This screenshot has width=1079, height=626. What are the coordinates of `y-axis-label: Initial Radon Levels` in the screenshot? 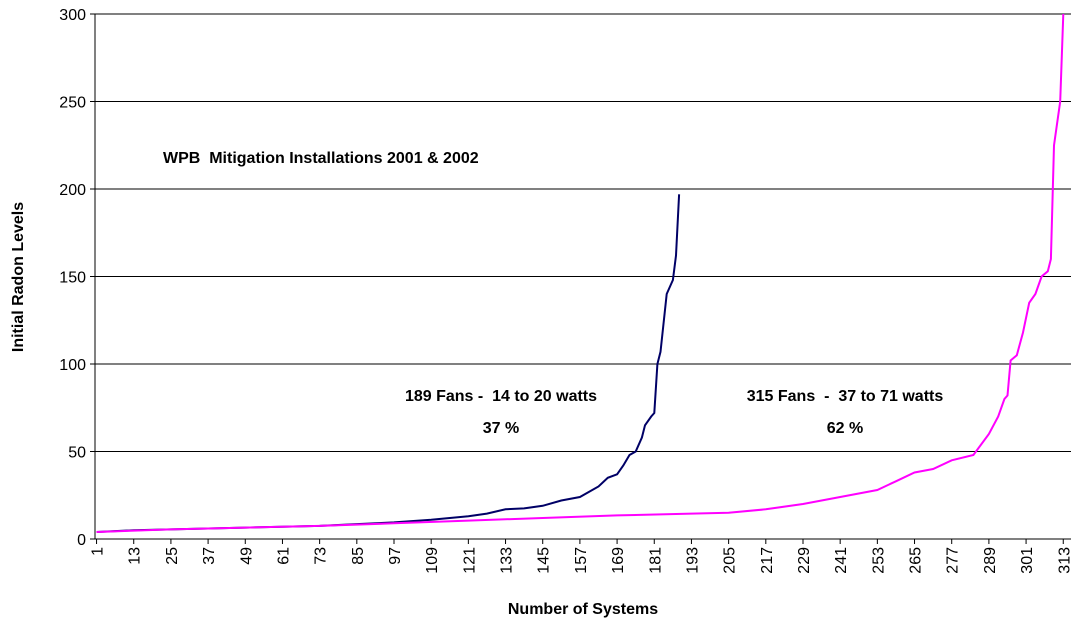 It's located at (18, 277).